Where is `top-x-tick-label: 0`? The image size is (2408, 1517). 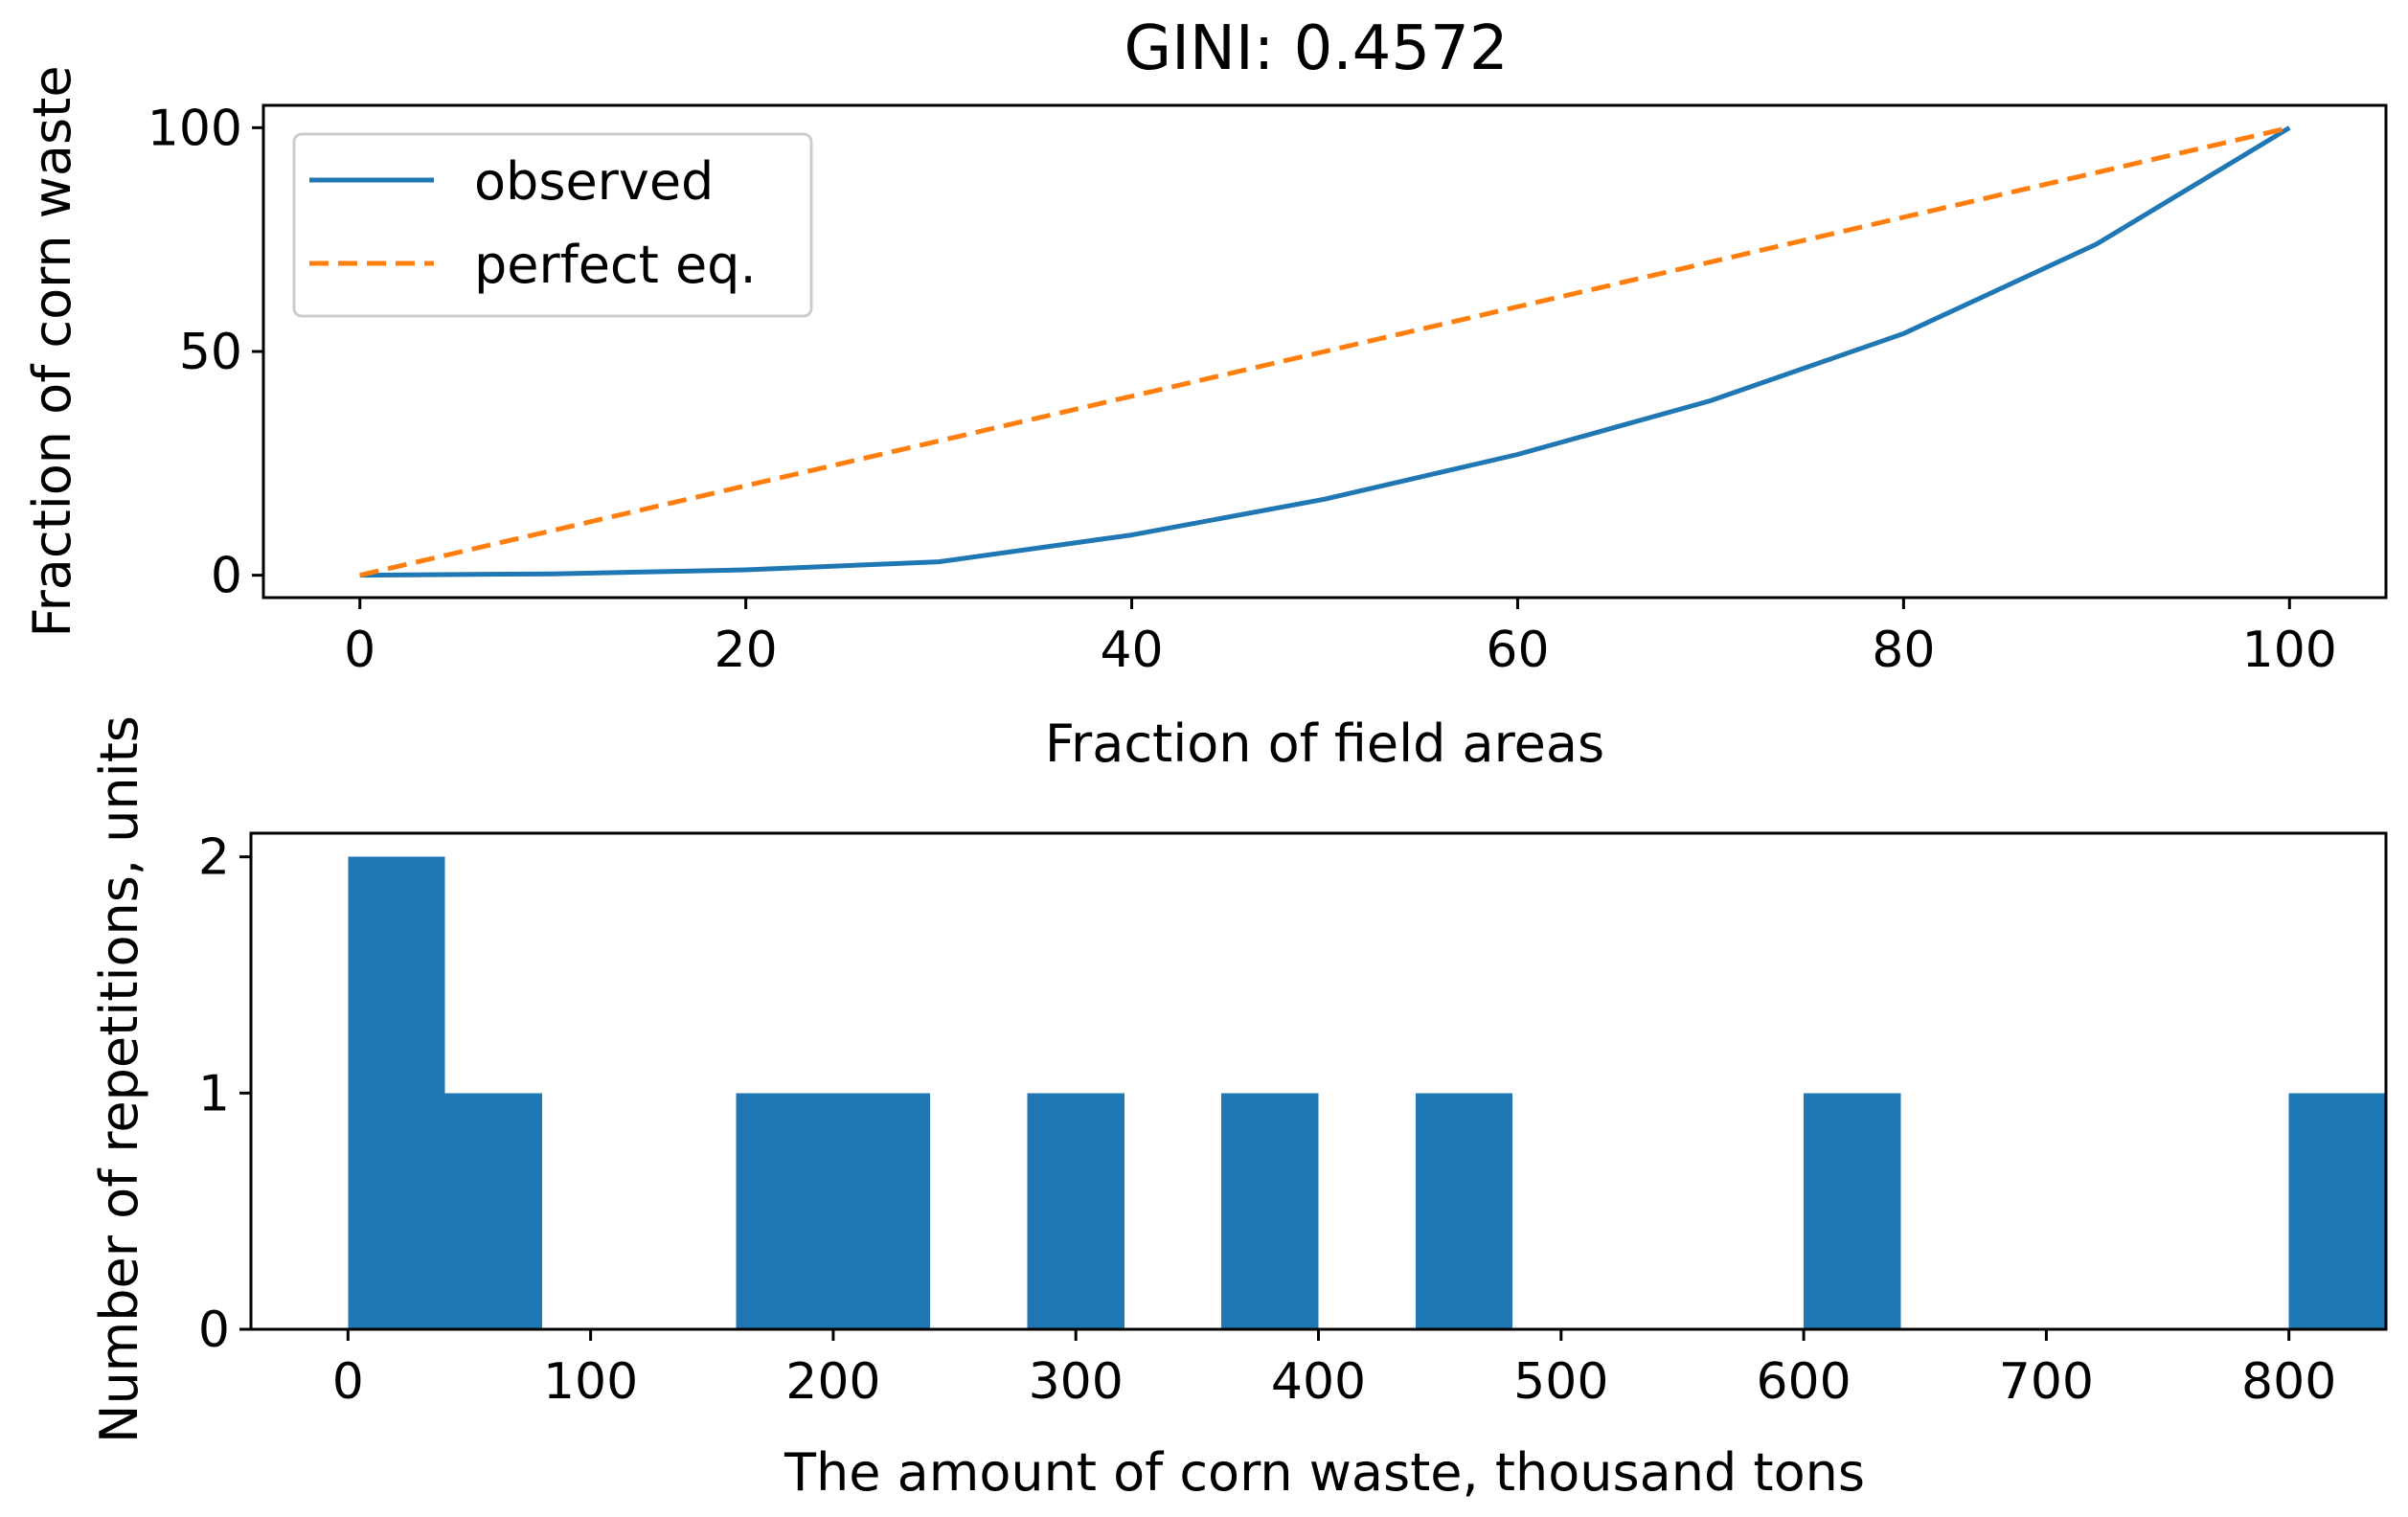 top-x-tick-label: 0 is located at coordinates (359, 650).